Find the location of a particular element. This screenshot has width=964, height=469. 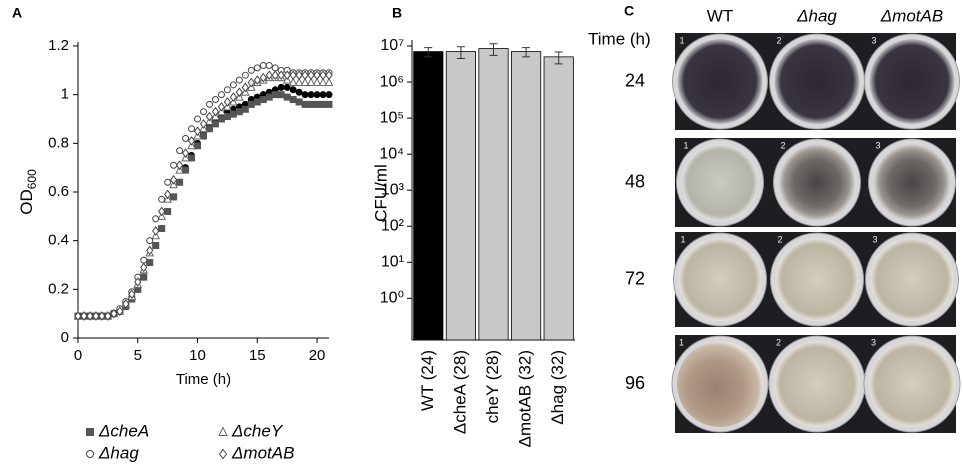

error-bar is located at coordinates (526, 52).